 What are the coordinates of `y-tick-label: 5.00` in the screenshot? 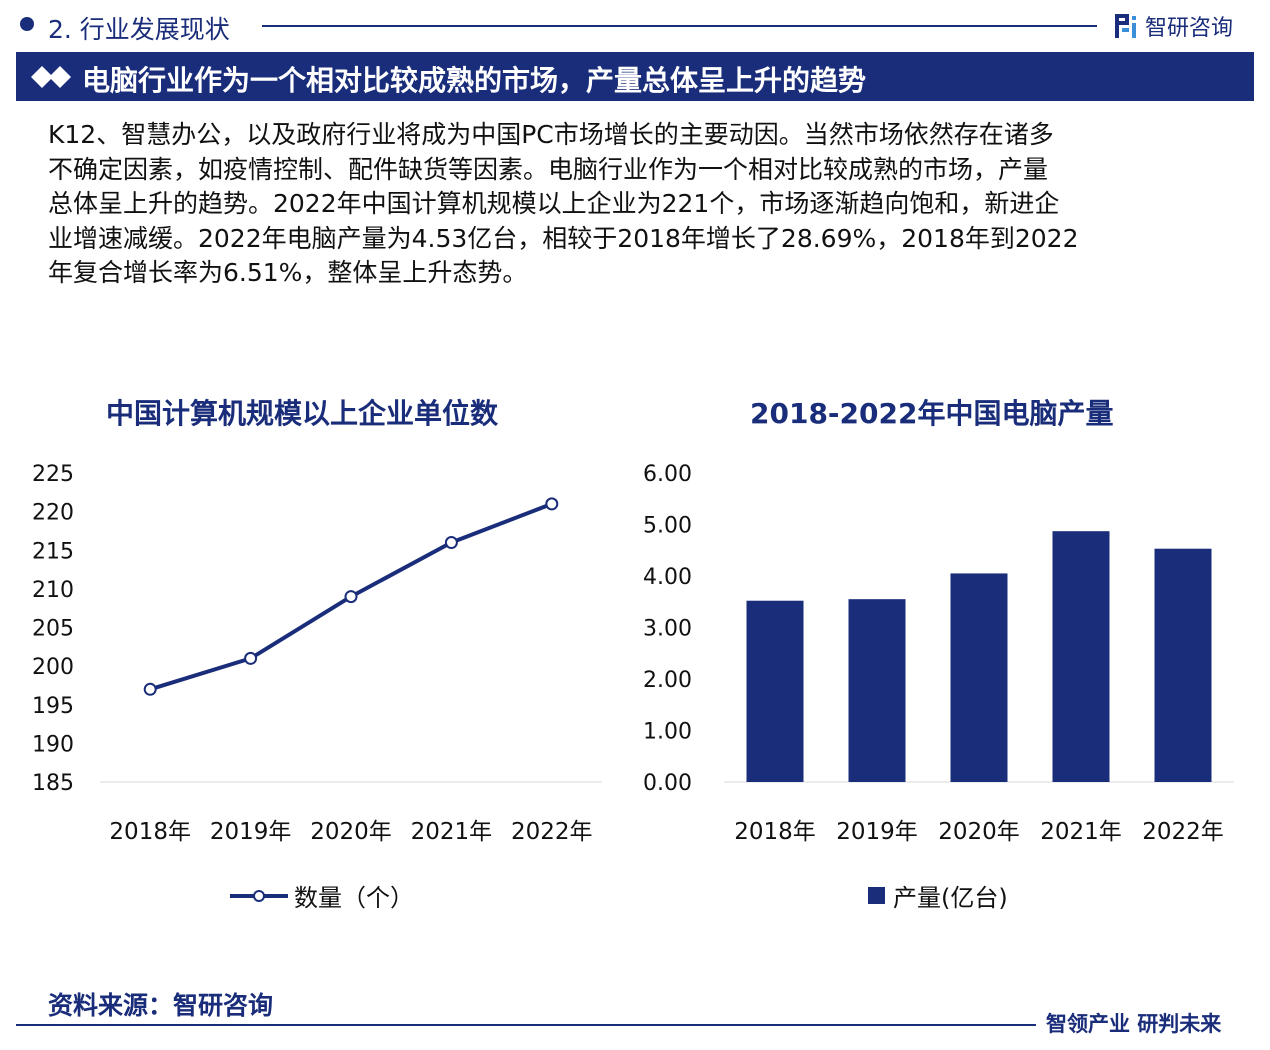 It's located at (667, 526).